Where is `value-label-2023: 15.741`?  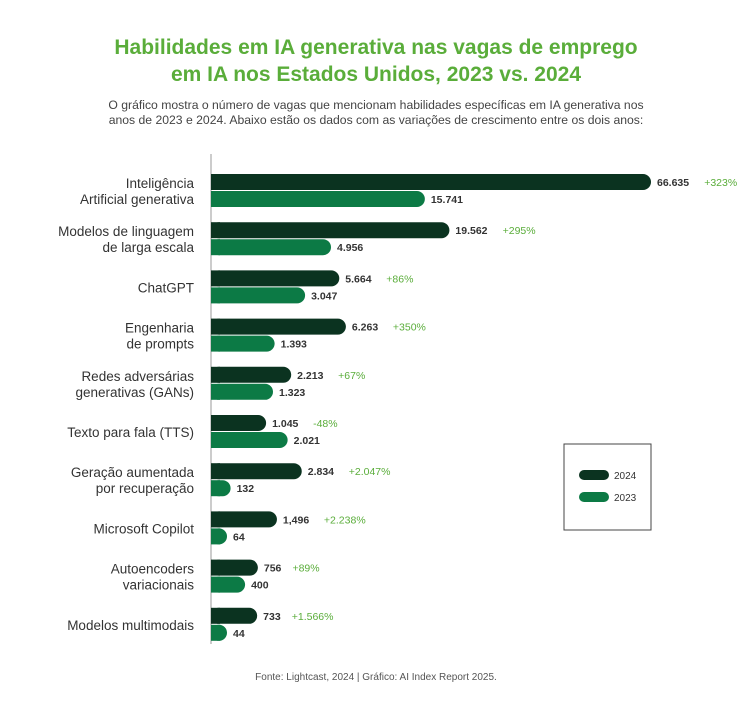 value-label-2023: 15.741 is located at coordinates (447, 200).